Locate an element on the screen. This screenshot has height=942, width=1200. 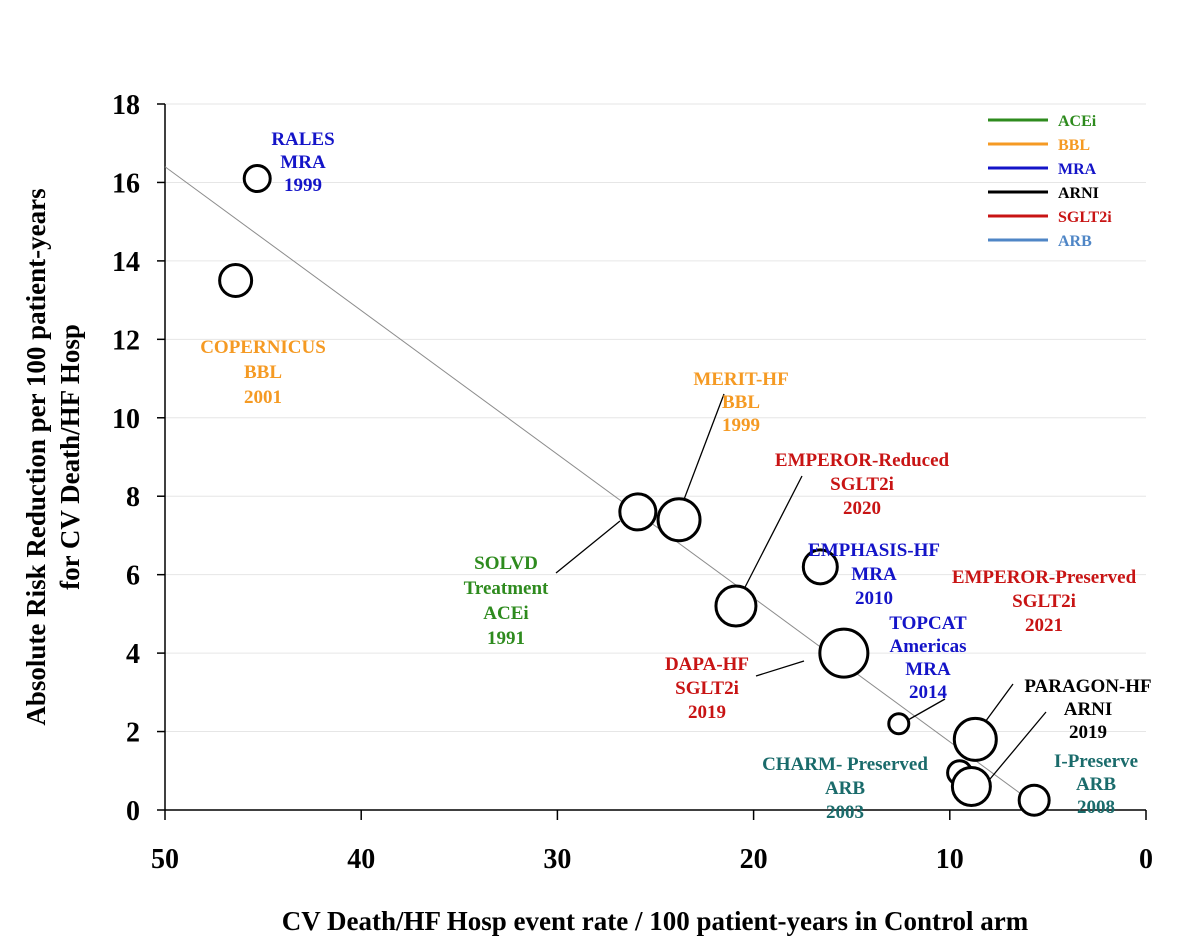
x-tick-label: 50 is located at coordinates (165, 859).